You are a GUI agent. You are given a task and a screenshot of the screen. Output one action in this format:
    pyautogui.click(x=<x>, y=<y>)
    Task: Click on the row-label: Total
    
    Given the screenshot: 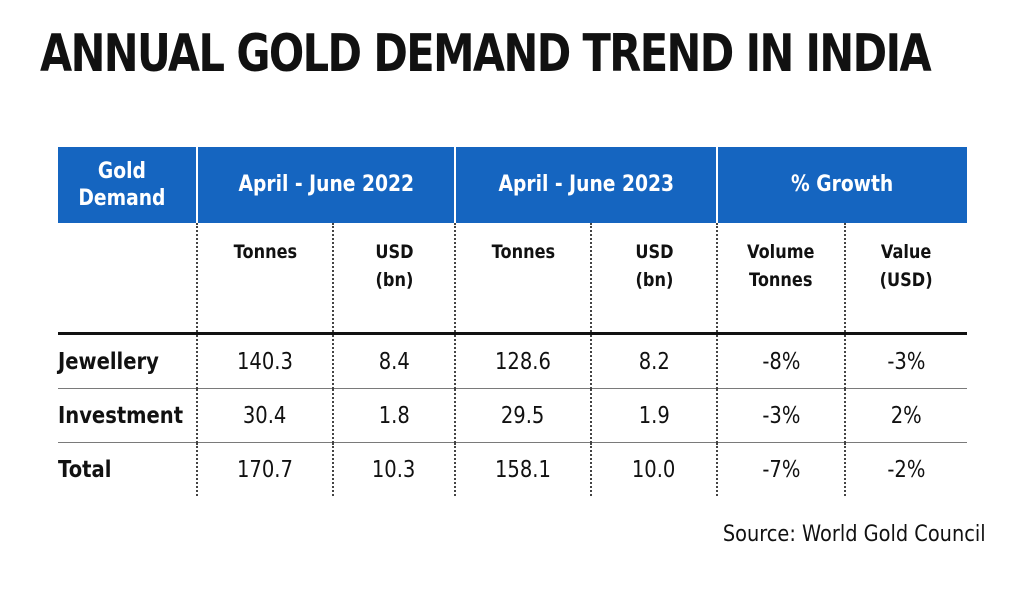 What is the action you would take?
    pyautogui.click(x=127, y=470)
    